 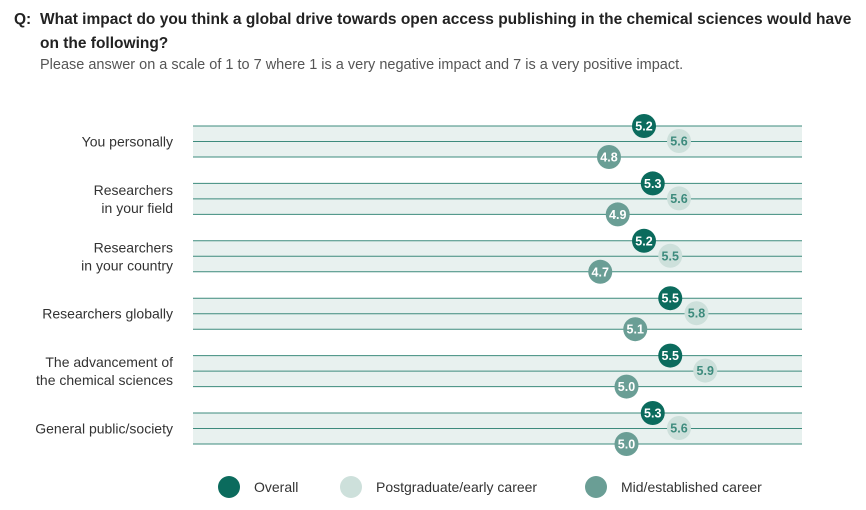 I want to click on category-label: in your field, so click(x=137, y=208).